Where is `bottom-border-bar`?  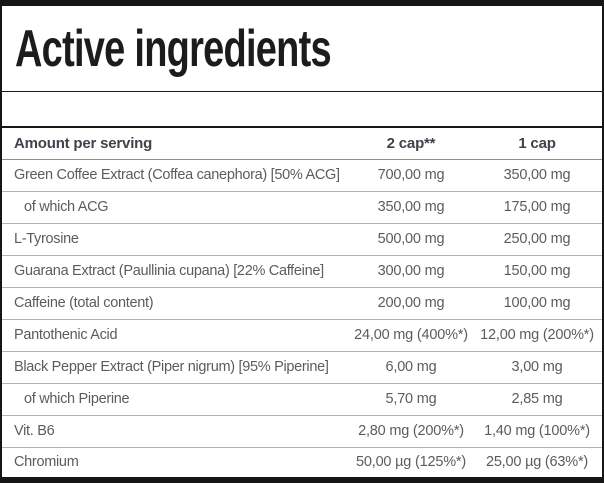
bottom-border-bar is located at coordinates (302, 480).